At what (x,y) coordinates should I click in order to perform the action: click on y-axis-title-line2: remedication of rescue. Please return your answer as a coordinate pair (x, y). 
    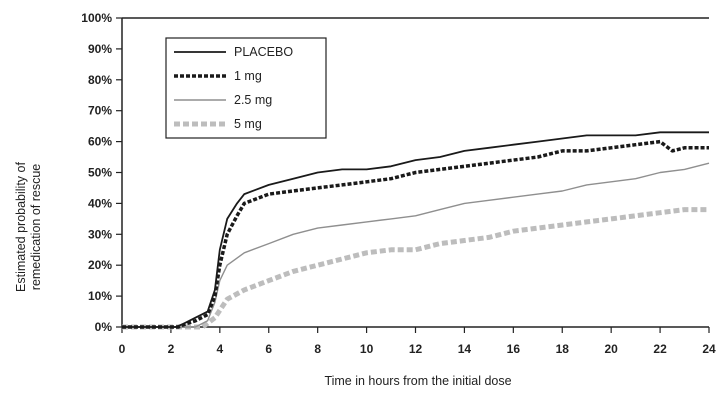
    Looking at the image, I should click on (36, 227).